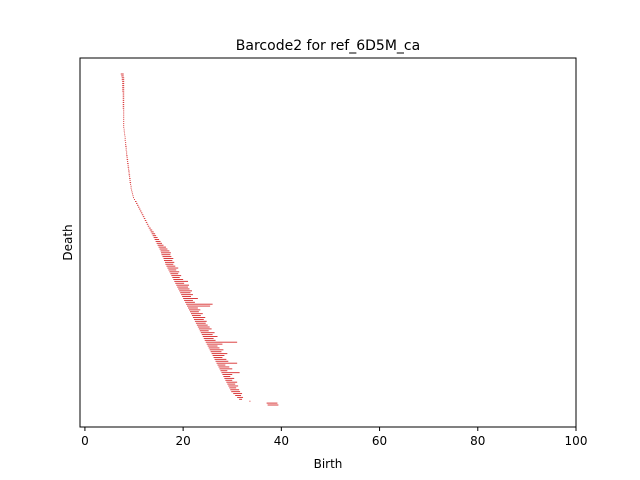 The image size is (640, 480). Describe the element at coordinates (334, 437) in the screenshot. I see `x-axis-ticks: 0 20 40 60 80 100` at that location.